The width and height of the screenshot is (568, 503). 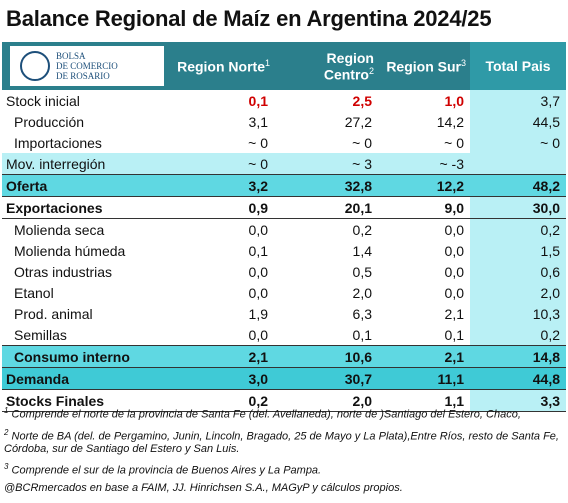 What do you see at coordinates (70, 250) in the screenshot?
I see `row-label: Molienda húmeda` at bounding box center [70, 250].